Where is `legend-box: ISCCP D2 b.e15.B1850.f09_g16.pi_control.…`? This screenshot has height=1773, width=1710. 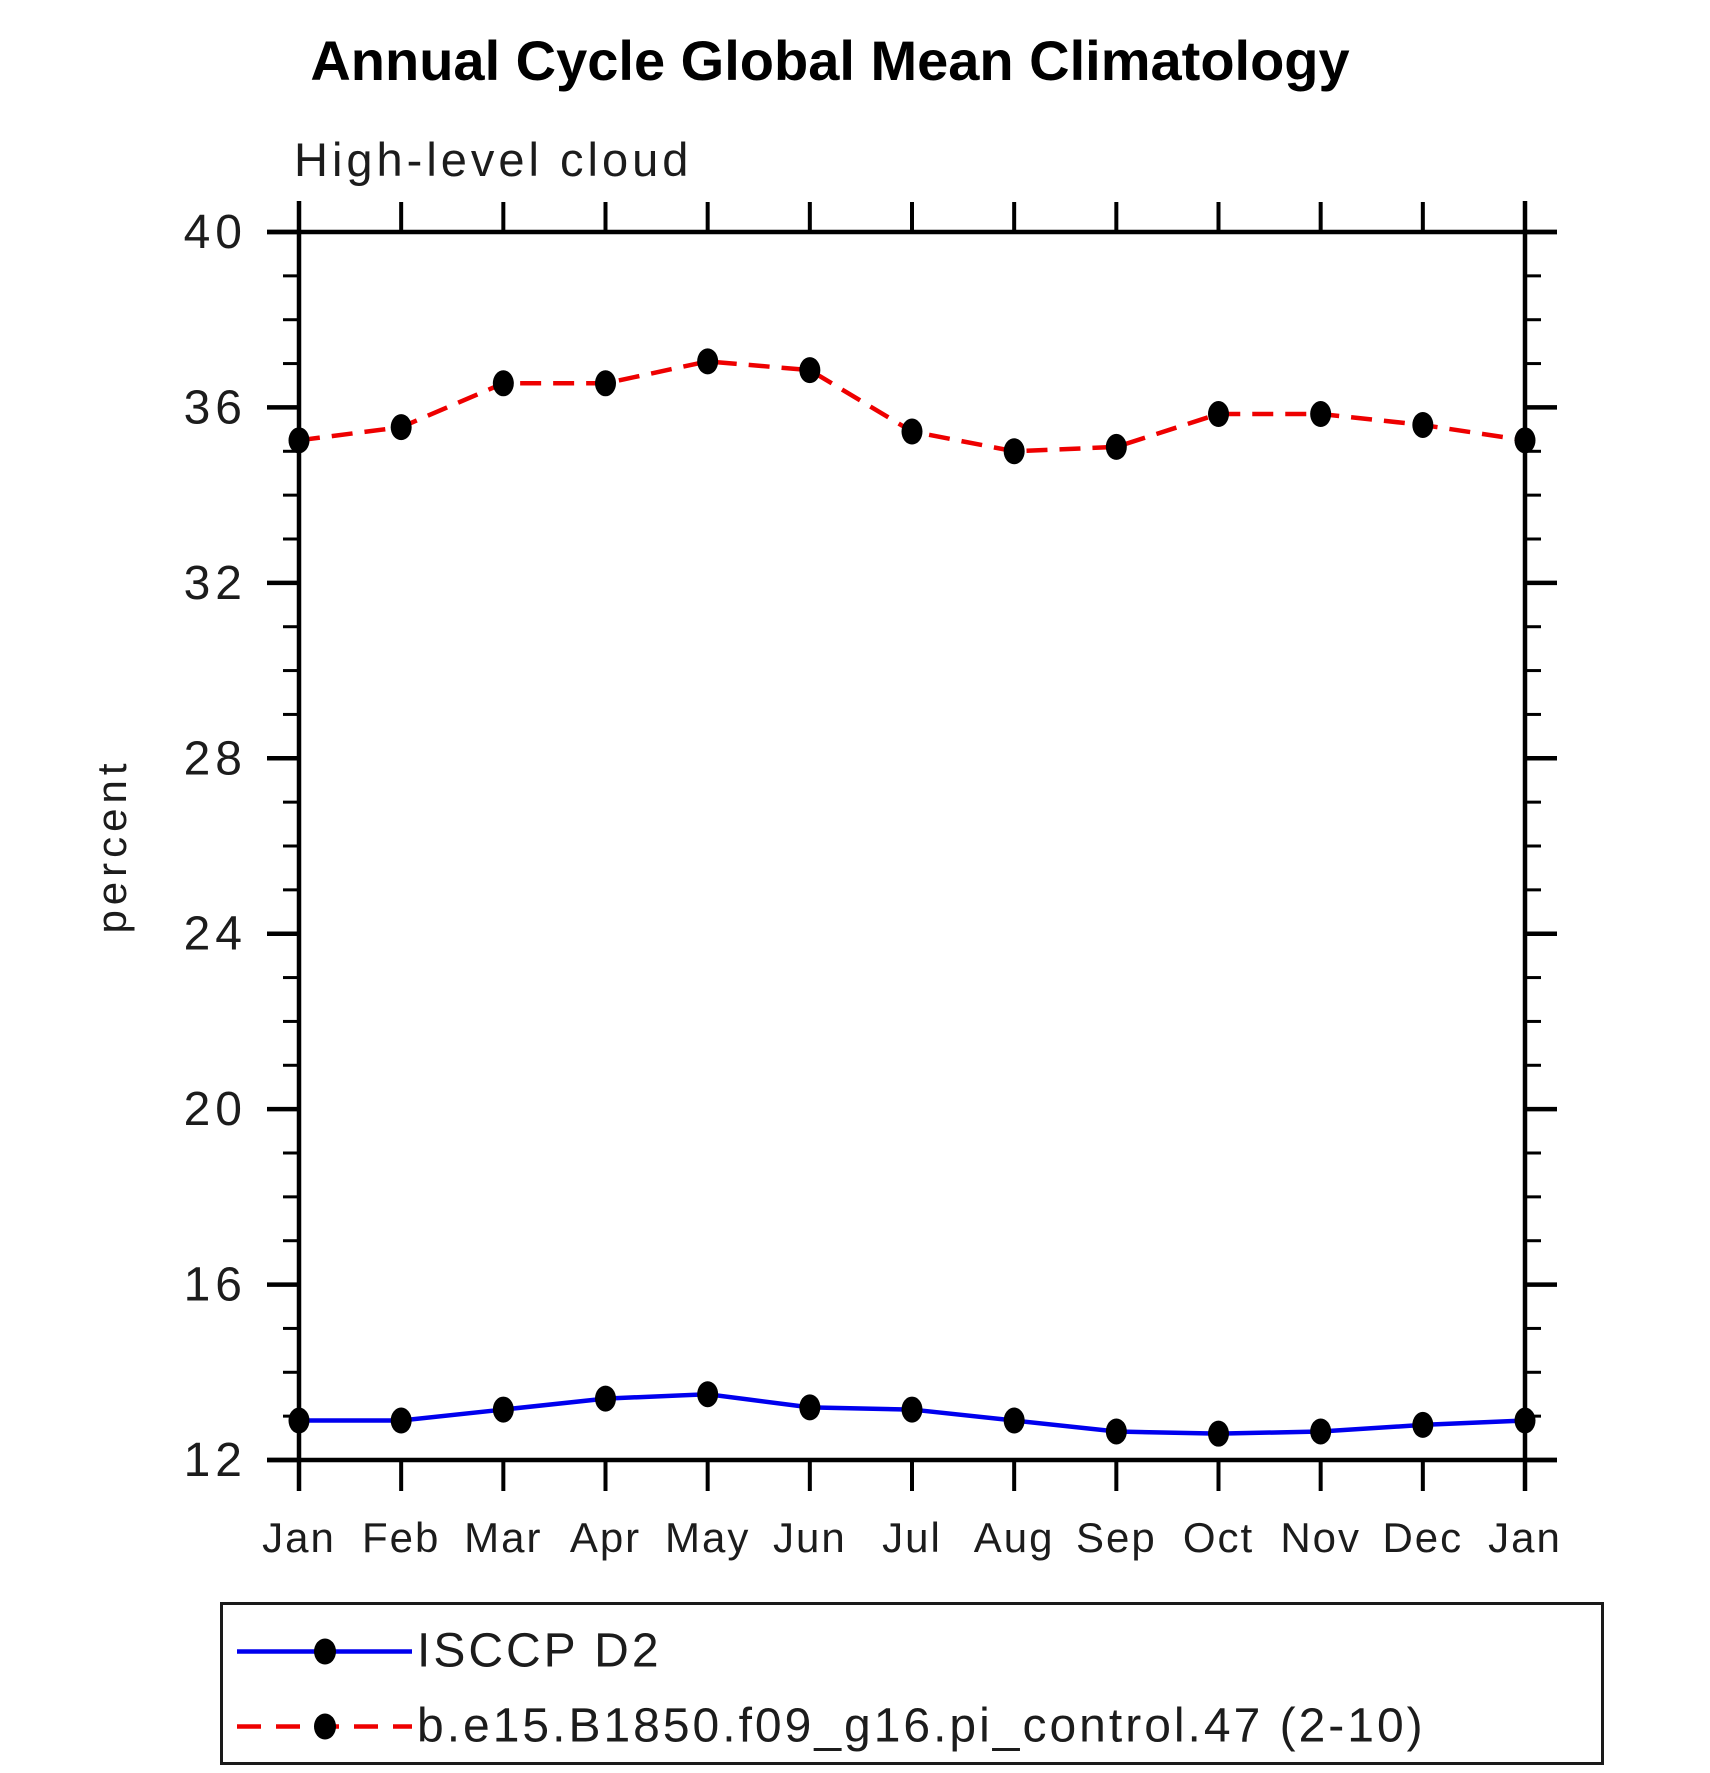
legend-box: ISCCP D2 b.e15.B1850.f09_g16.pi_control.… is located at coordinates (912, 1683).